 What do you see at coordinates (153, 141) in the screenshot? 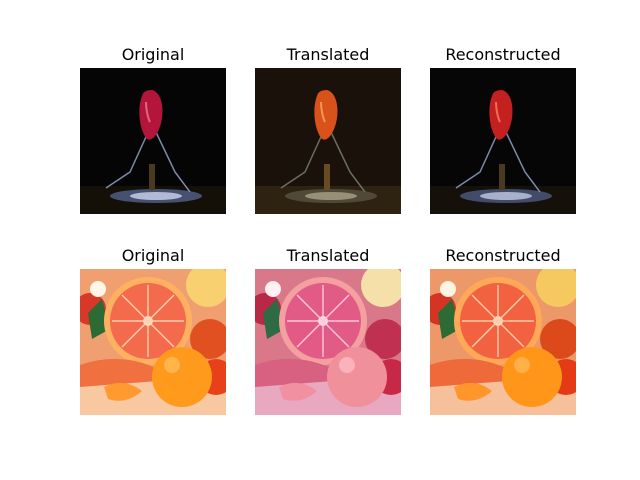
I see `pepper-original-image` at bounding box center [153, 141].